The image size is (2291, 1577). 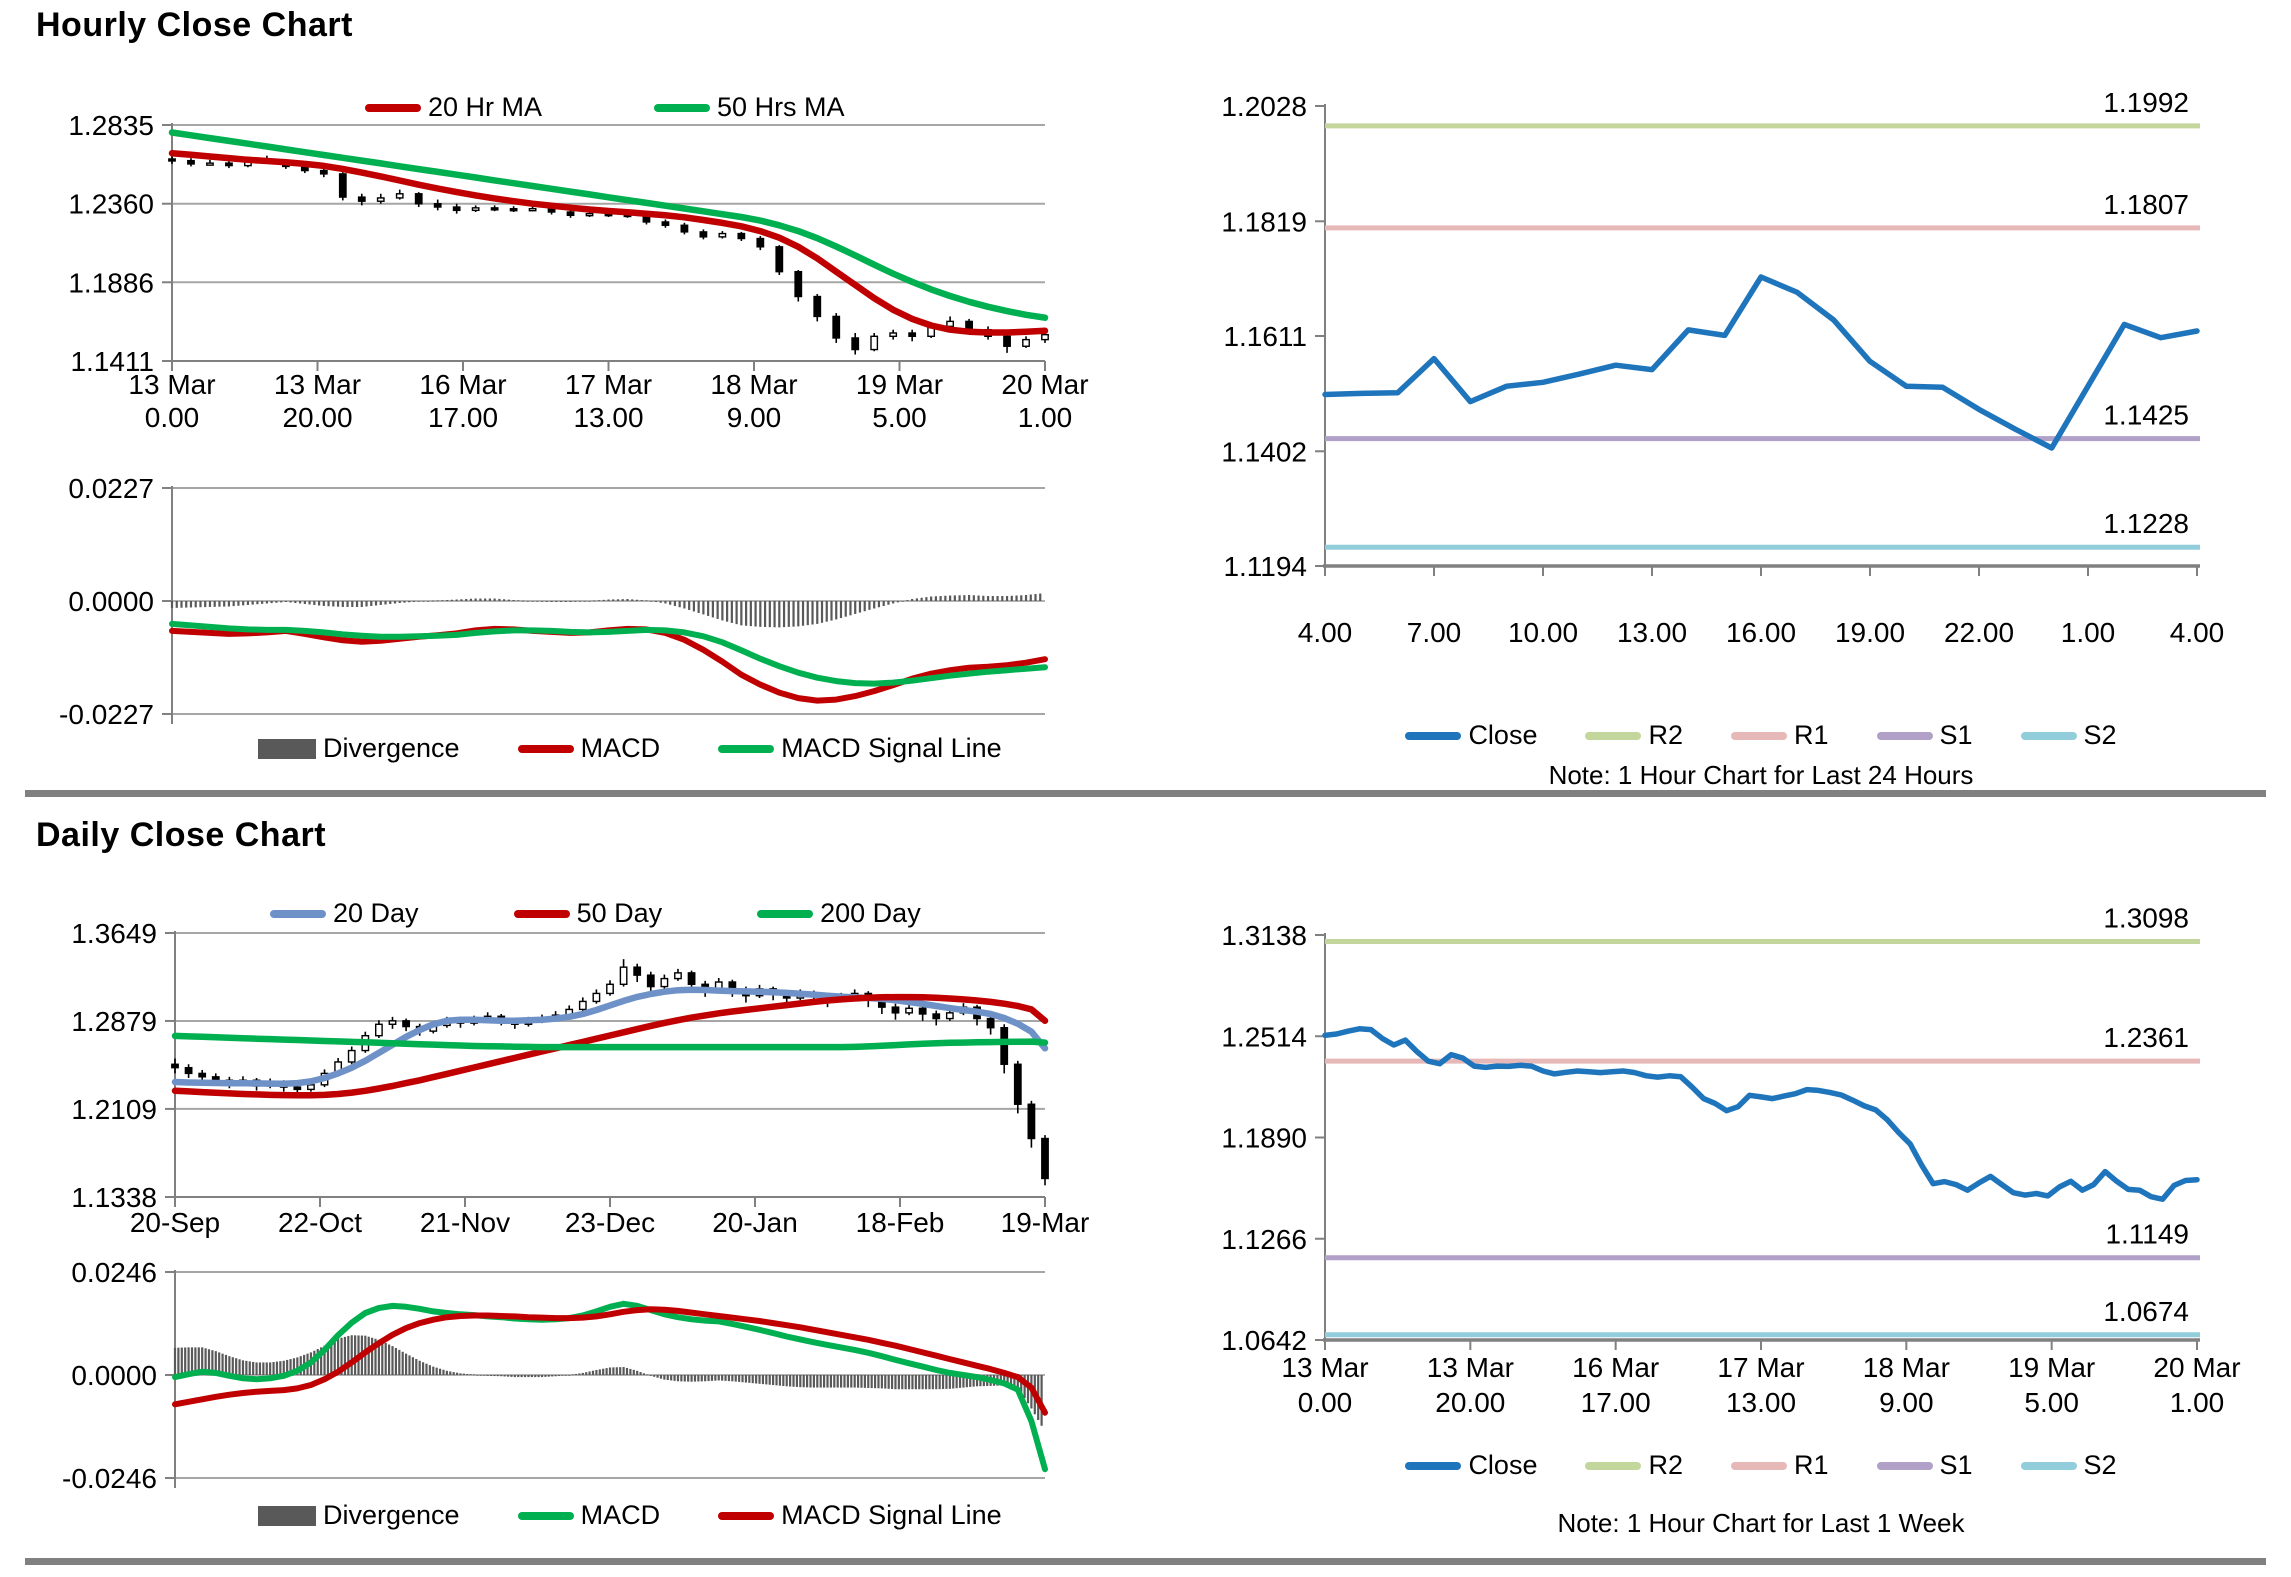 I want to click on x-tick-label: 19.00, so click(x=1870, y=632).